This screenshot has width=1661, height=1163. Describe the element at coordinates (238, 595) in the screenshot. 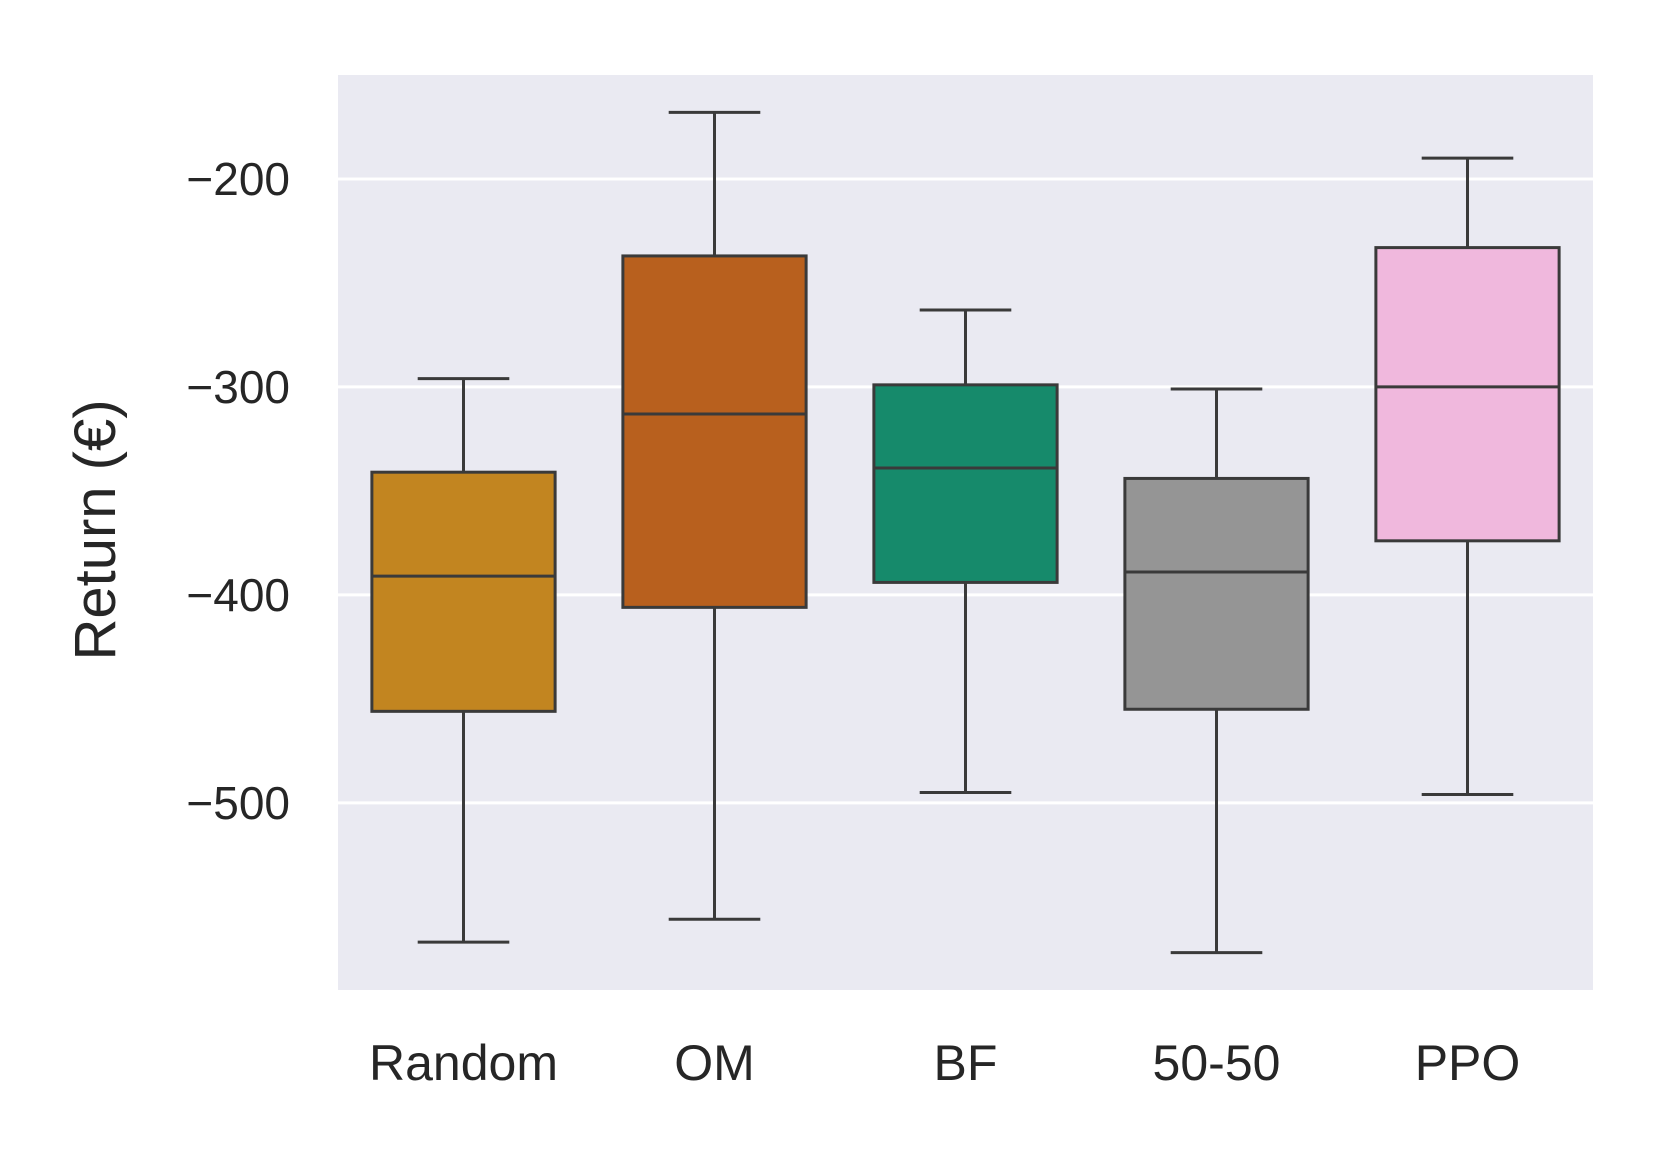

I see `y-tick-label: −400` at that location.